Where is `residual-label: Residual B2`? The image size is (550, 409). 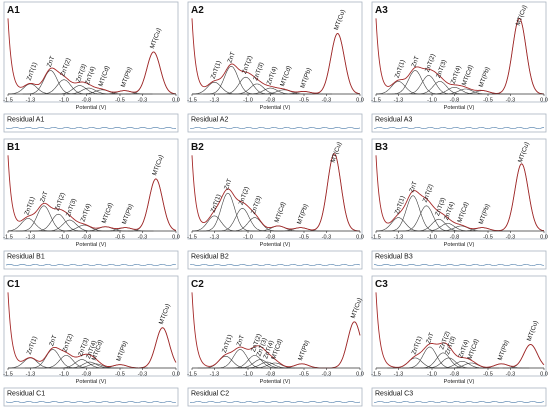
residual-label: Residual B2 is located at coordinates (210, 257).